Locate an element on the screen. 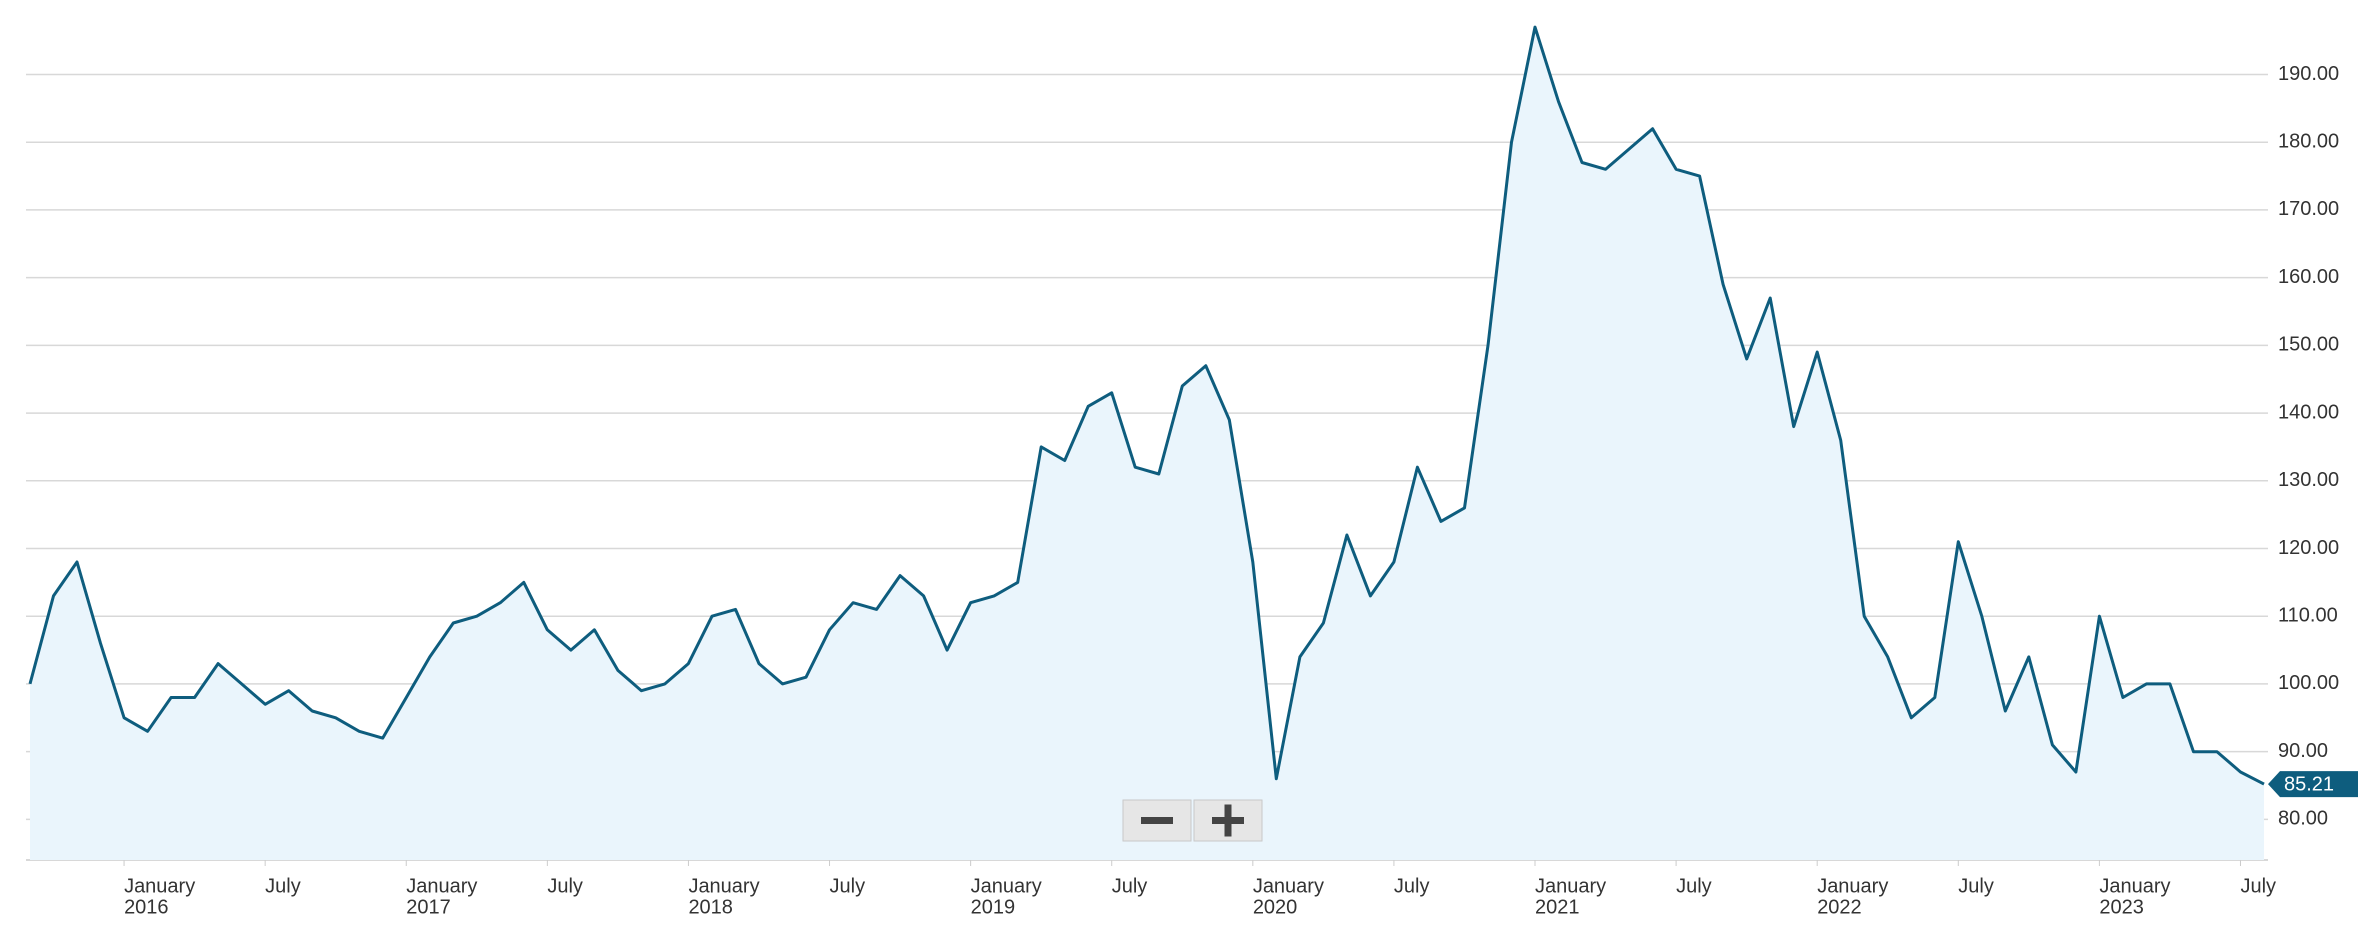 The width and height of the screenshot is (2366, 928). y-tick-label: 190.00 is located at coordinates (2308, 74).